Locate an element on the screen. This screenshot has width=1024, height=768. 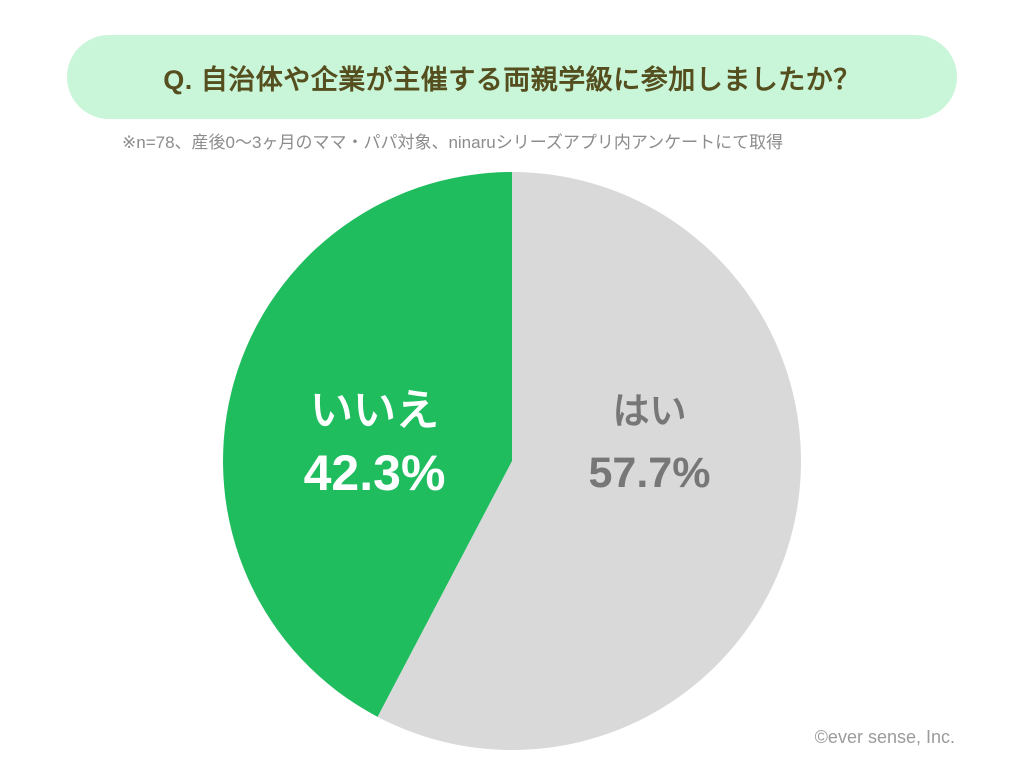
slice-value: 57.7 is located at coordinates (631, 473).